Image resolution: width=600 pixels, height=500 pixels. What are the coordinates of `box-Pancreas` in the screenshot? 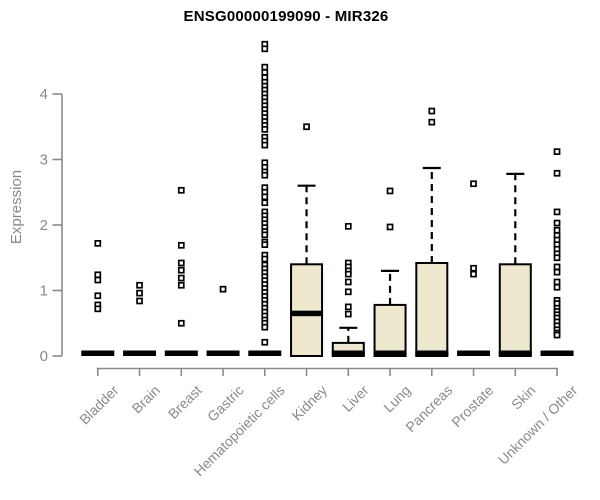 It's located at (432, 309).